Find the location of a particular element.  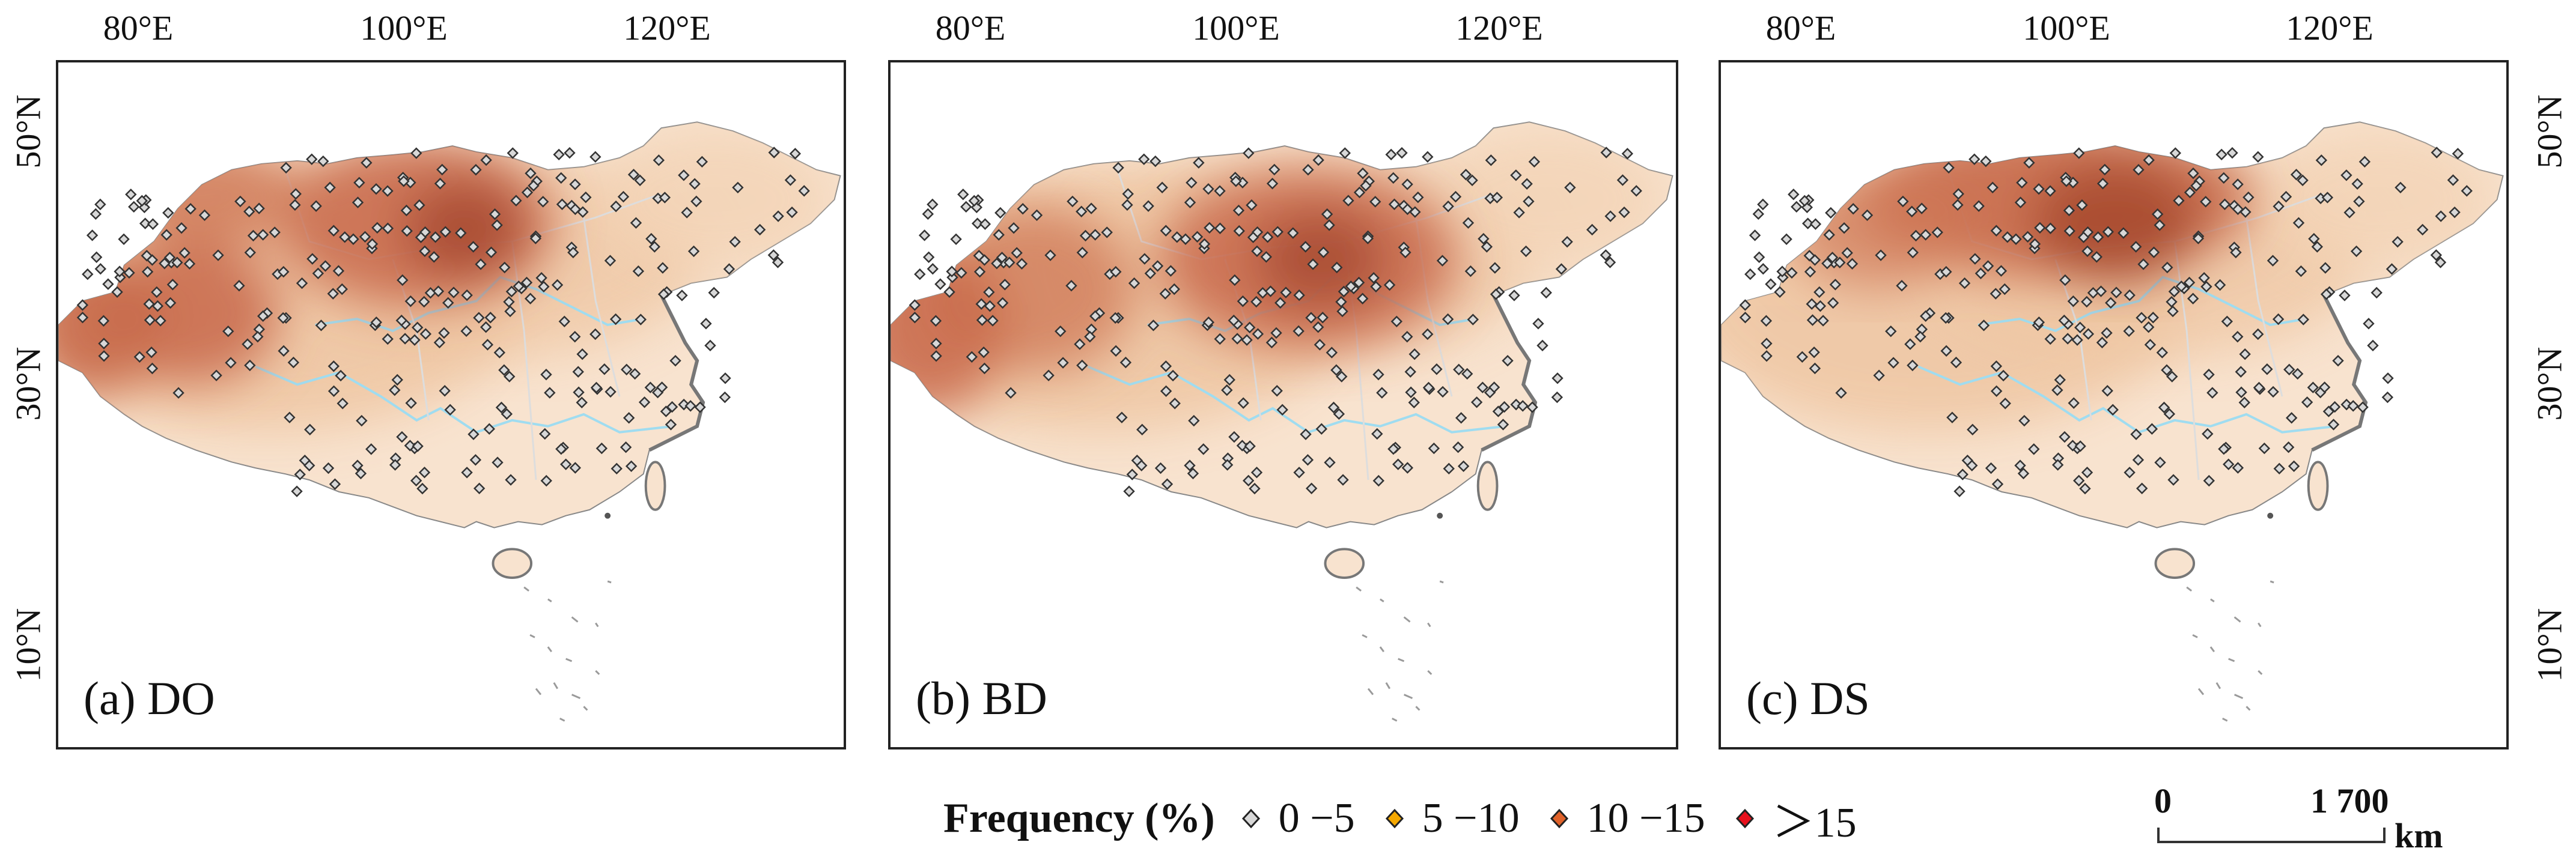

lat-tick-label-right: 50°N is located at coordinates (2549, 131).